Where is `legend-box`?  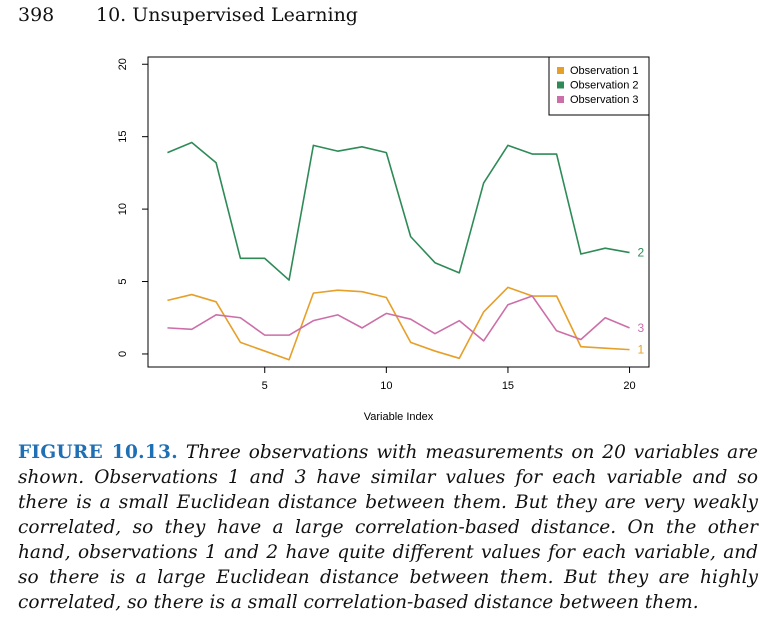
legend-box is located at coordinates (599, 86).